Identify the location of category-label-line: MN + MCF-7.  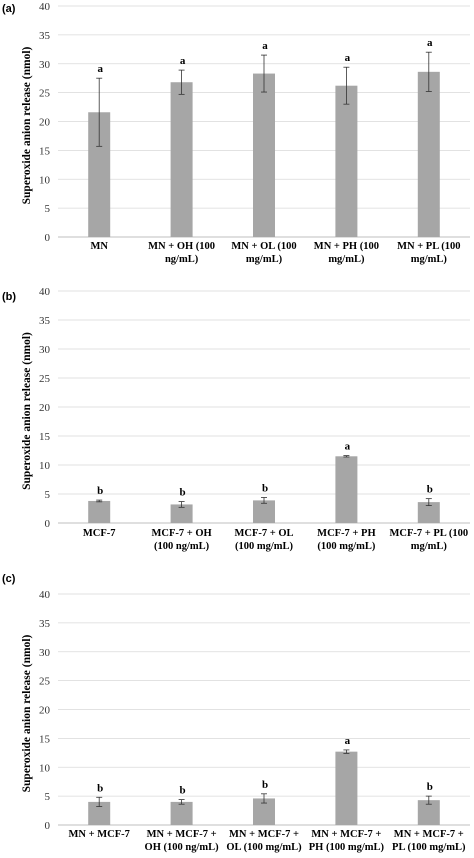
(99, 834).